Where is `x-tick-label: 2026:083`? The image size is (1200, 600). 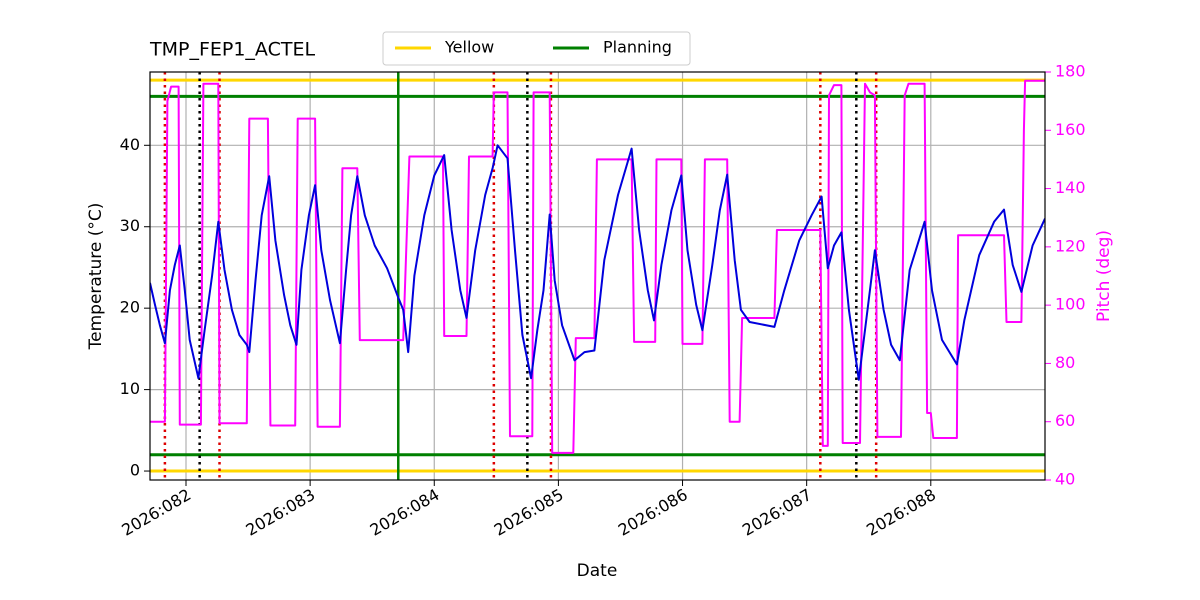
x-tick-label: 2026:083 is located at coordinates (280, 512).